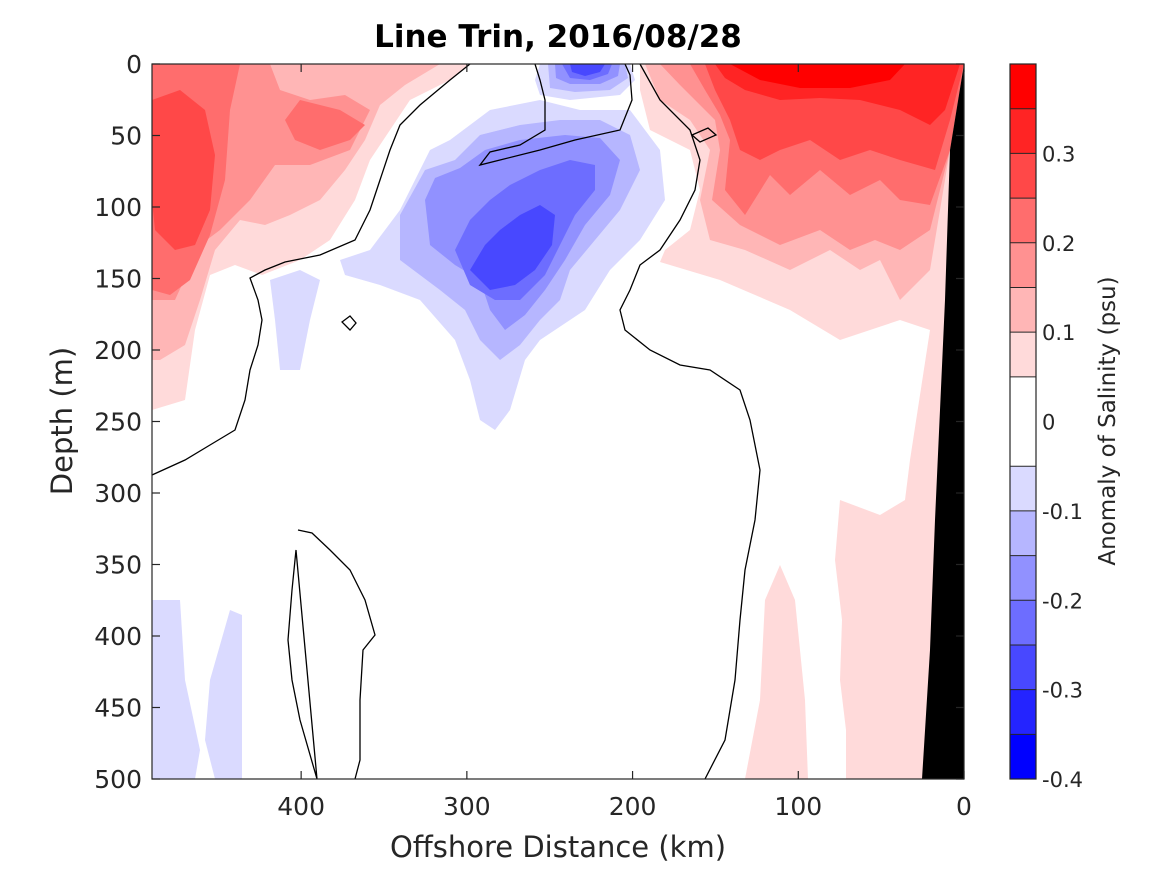 The image size is (1167, 875). Describe the element at coordinates (1062, 601) in the screenshot. I see `colorbar-tick-label: -0.2` at that location.